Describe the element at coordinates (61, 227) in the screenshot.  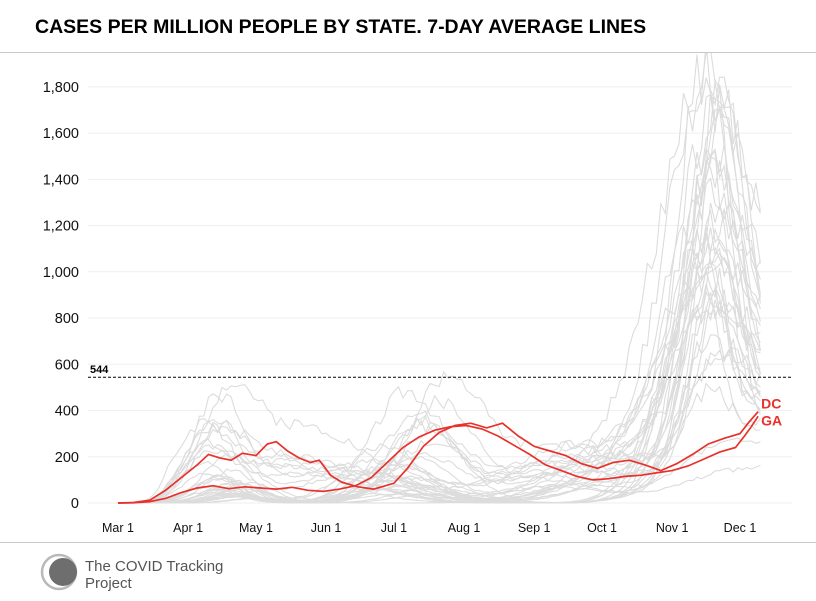
I see `y-tick-label: 1,200` at that location.